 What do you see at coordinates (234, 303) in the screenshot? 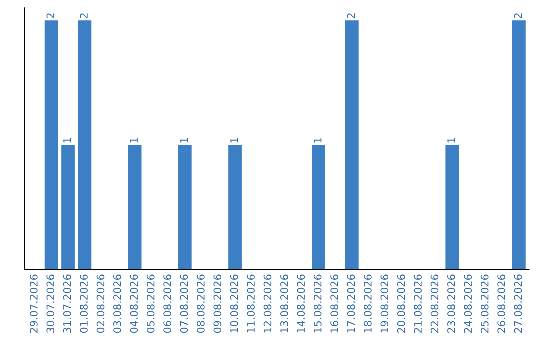
I see `x-tick-label: 10.08.2026` at bounding box center [234, 303].